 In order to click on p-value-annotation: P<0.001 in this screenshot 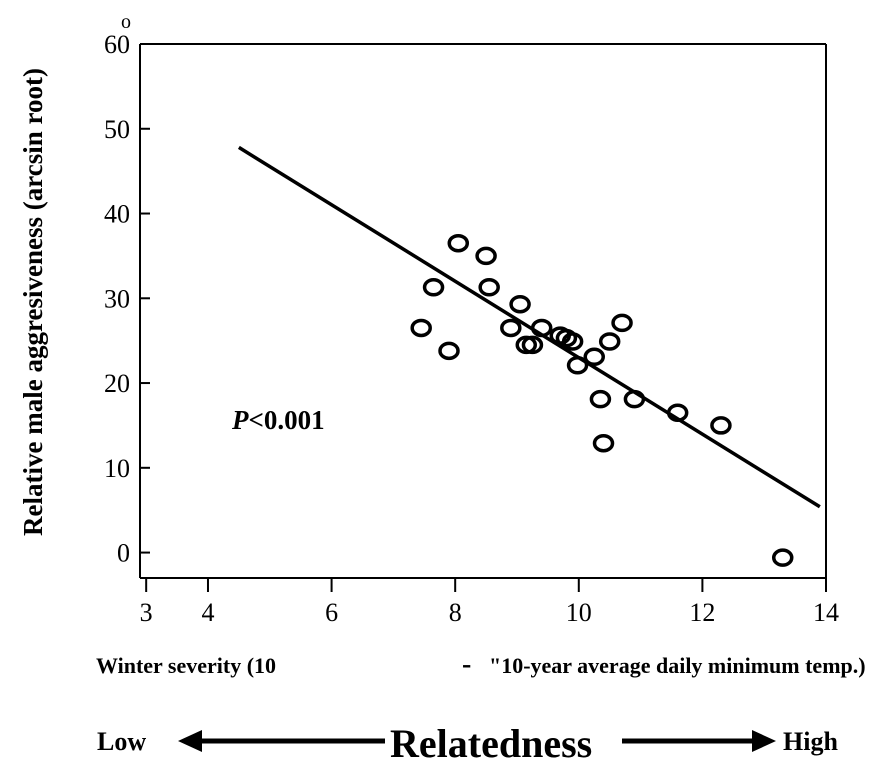, I will do `click(278, 420)`.